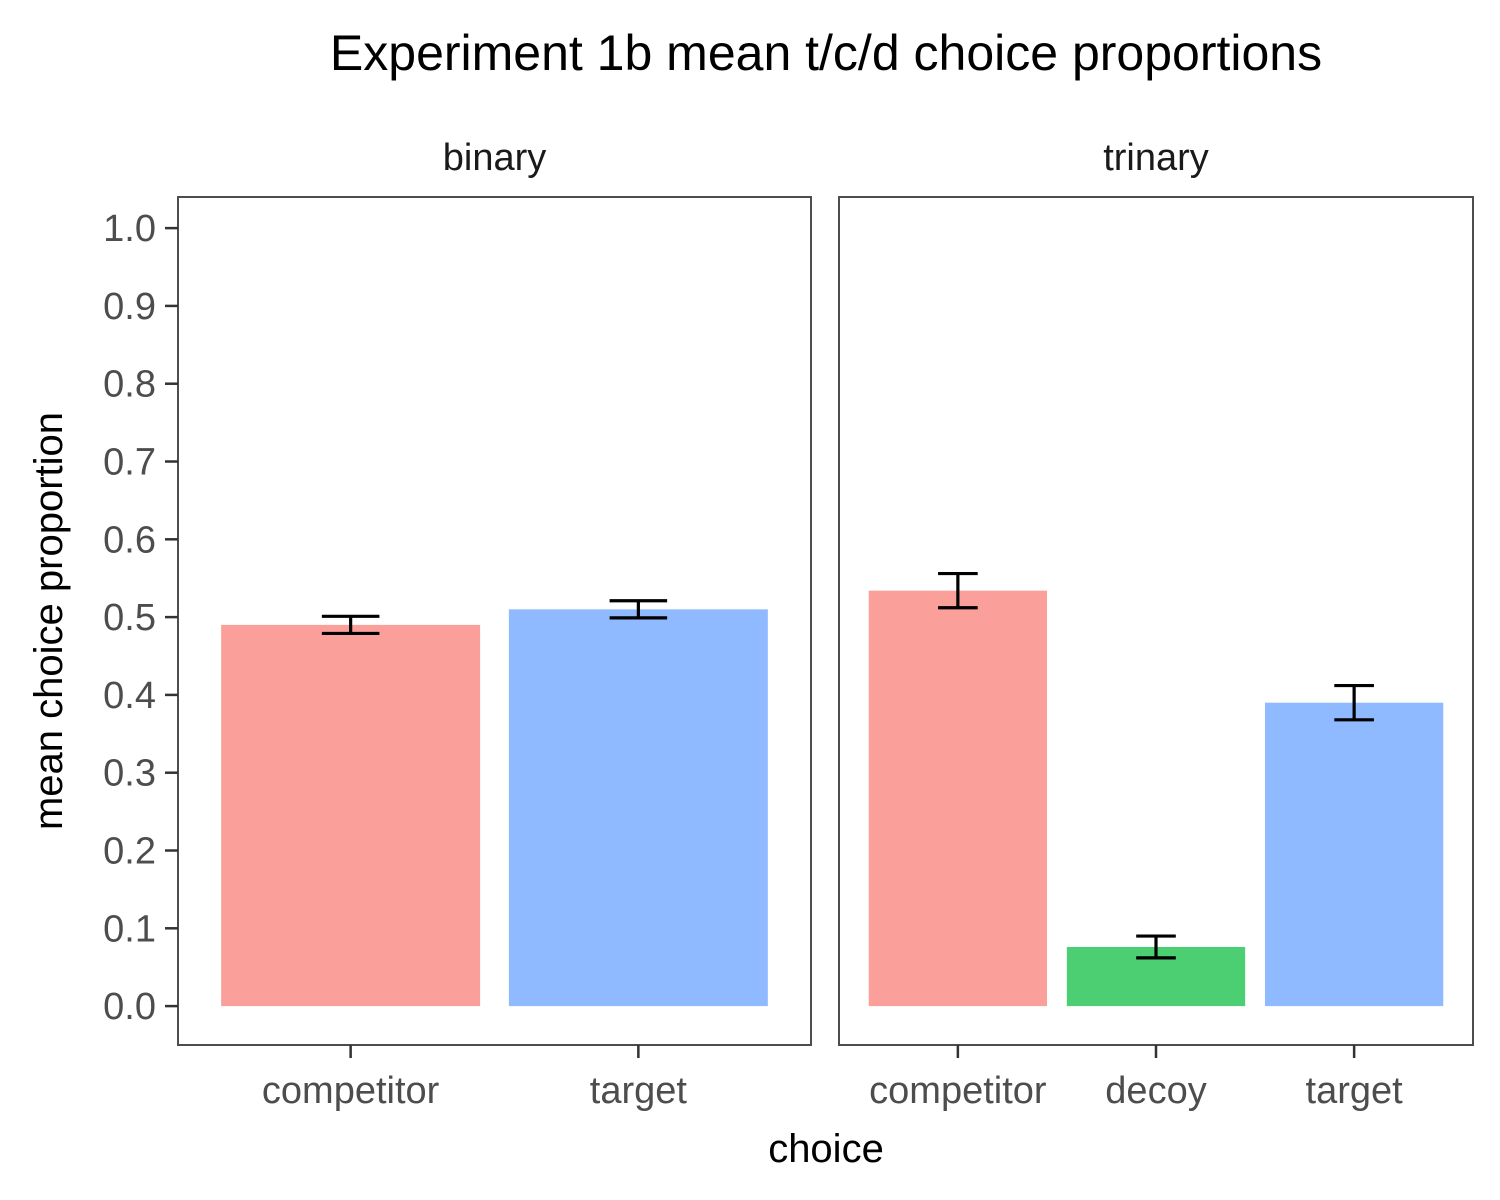 This screenshot has height=1200, width=1500. I want to click on bar-binary-target, so click(638, 808).